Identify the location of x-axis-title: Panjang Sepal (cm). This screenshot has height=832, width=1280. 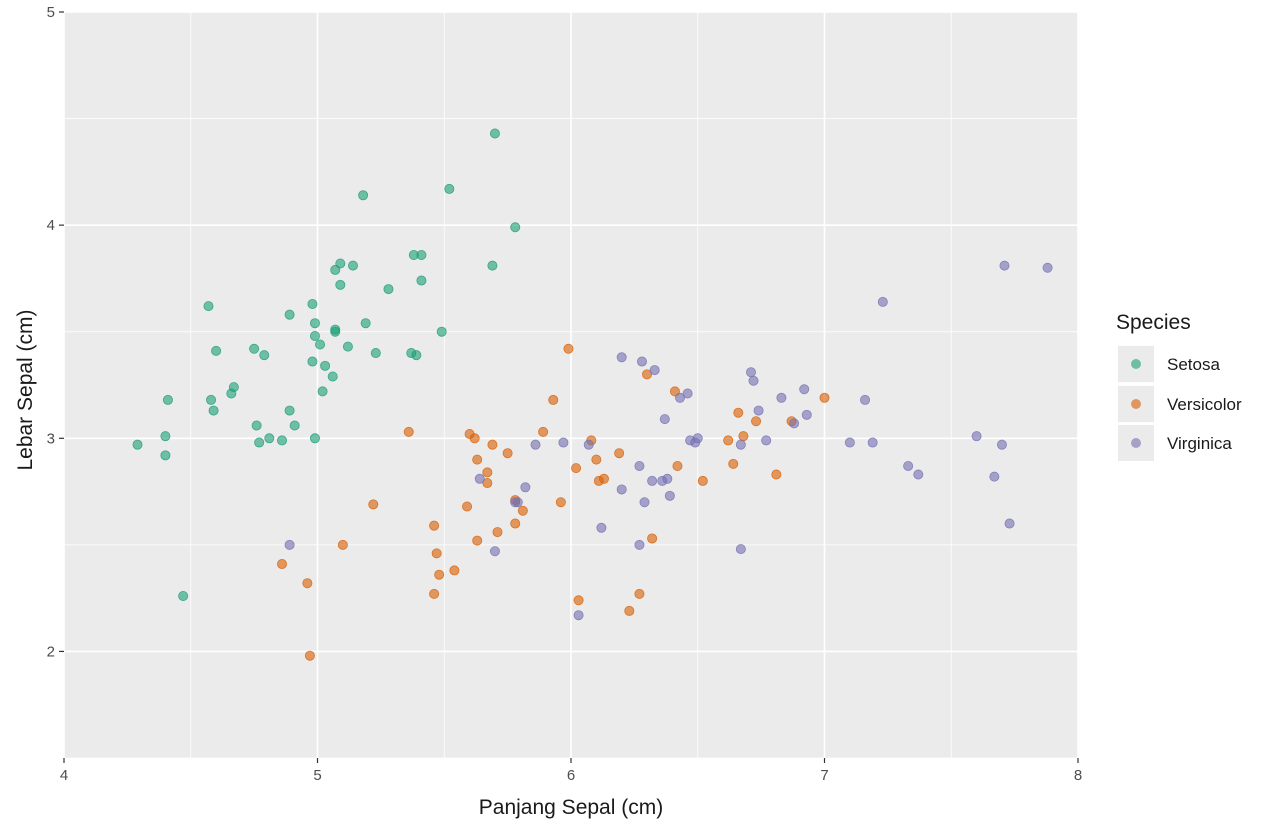
(571, 807).